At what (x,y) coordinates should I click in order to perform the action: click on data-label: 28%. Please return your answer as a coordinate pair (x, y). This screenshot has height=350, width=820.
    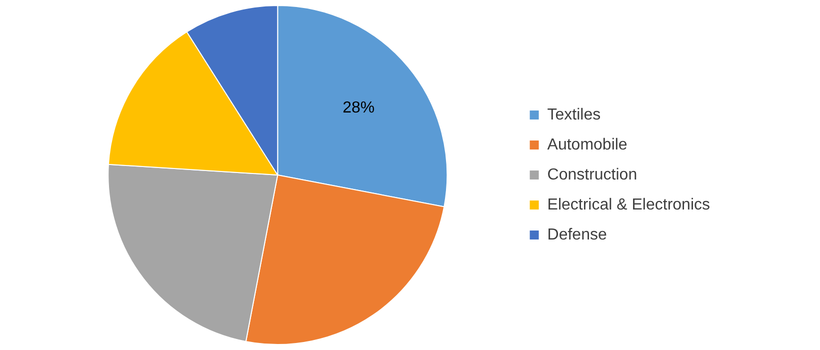
    Looking at the image, I should click on (358, 107).